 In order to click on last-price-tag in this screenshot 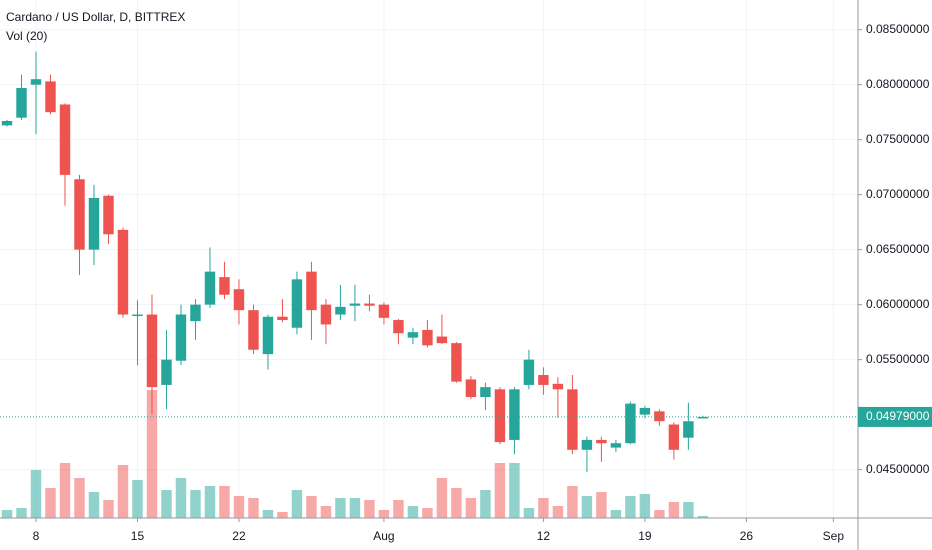, I will do `click(895, 416)`.